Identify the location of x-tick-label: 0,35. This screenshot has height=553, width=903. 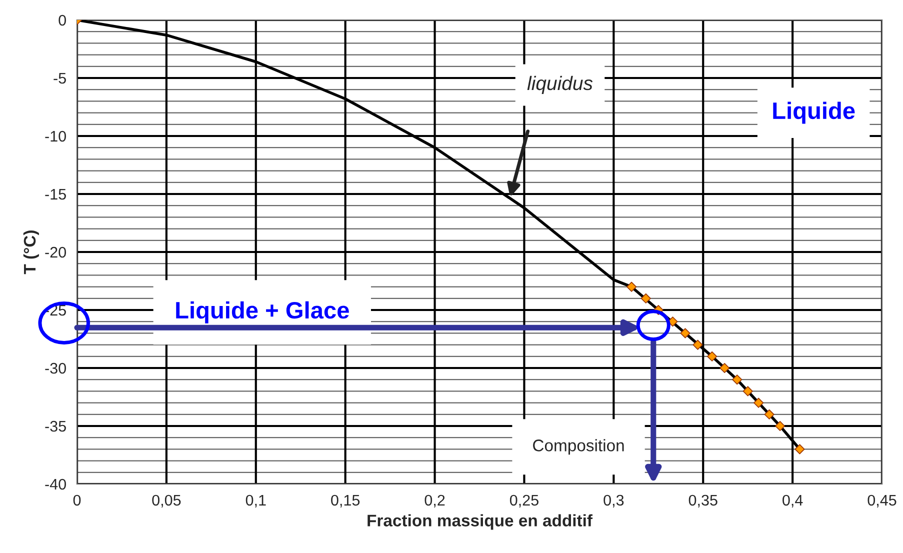
(703, 501).